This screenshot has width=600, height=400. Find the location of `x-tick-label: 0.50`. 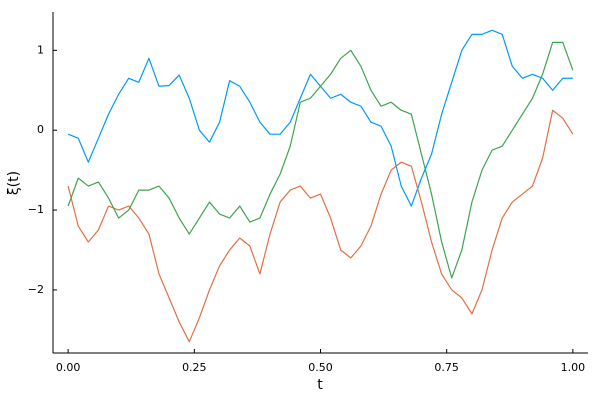

x-tick-label: 0.50 is located at coordinates (320, 367).